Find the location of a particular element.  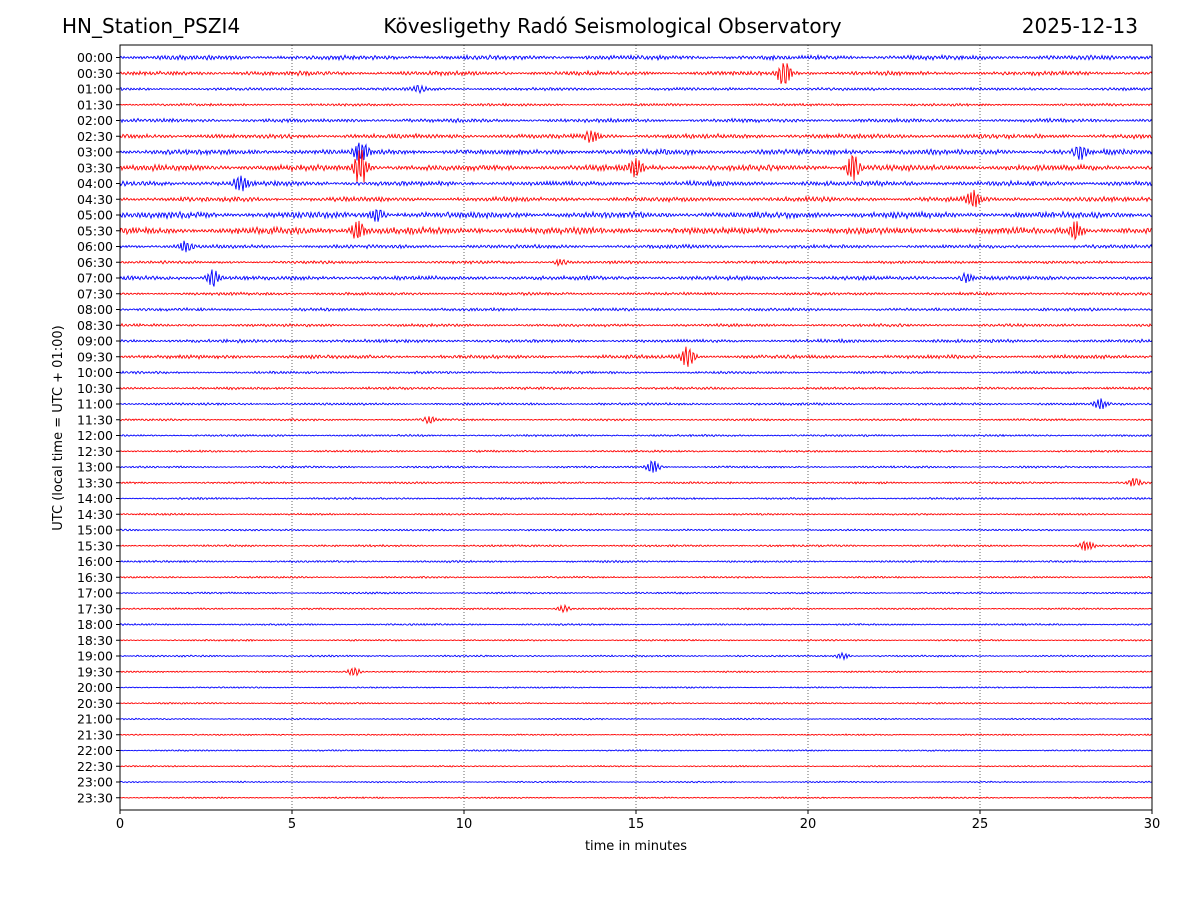

y-tick-label: 19:30 is located at coordinates (95, 671).